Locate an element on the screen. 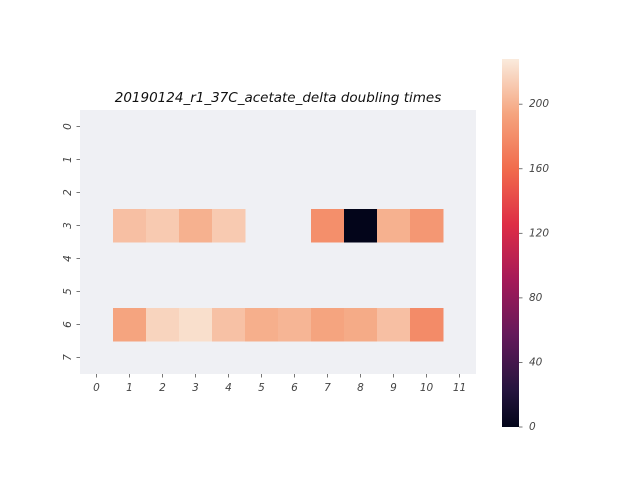  heatmap-cell-r6-c2 is located at coordinates (163, 325).